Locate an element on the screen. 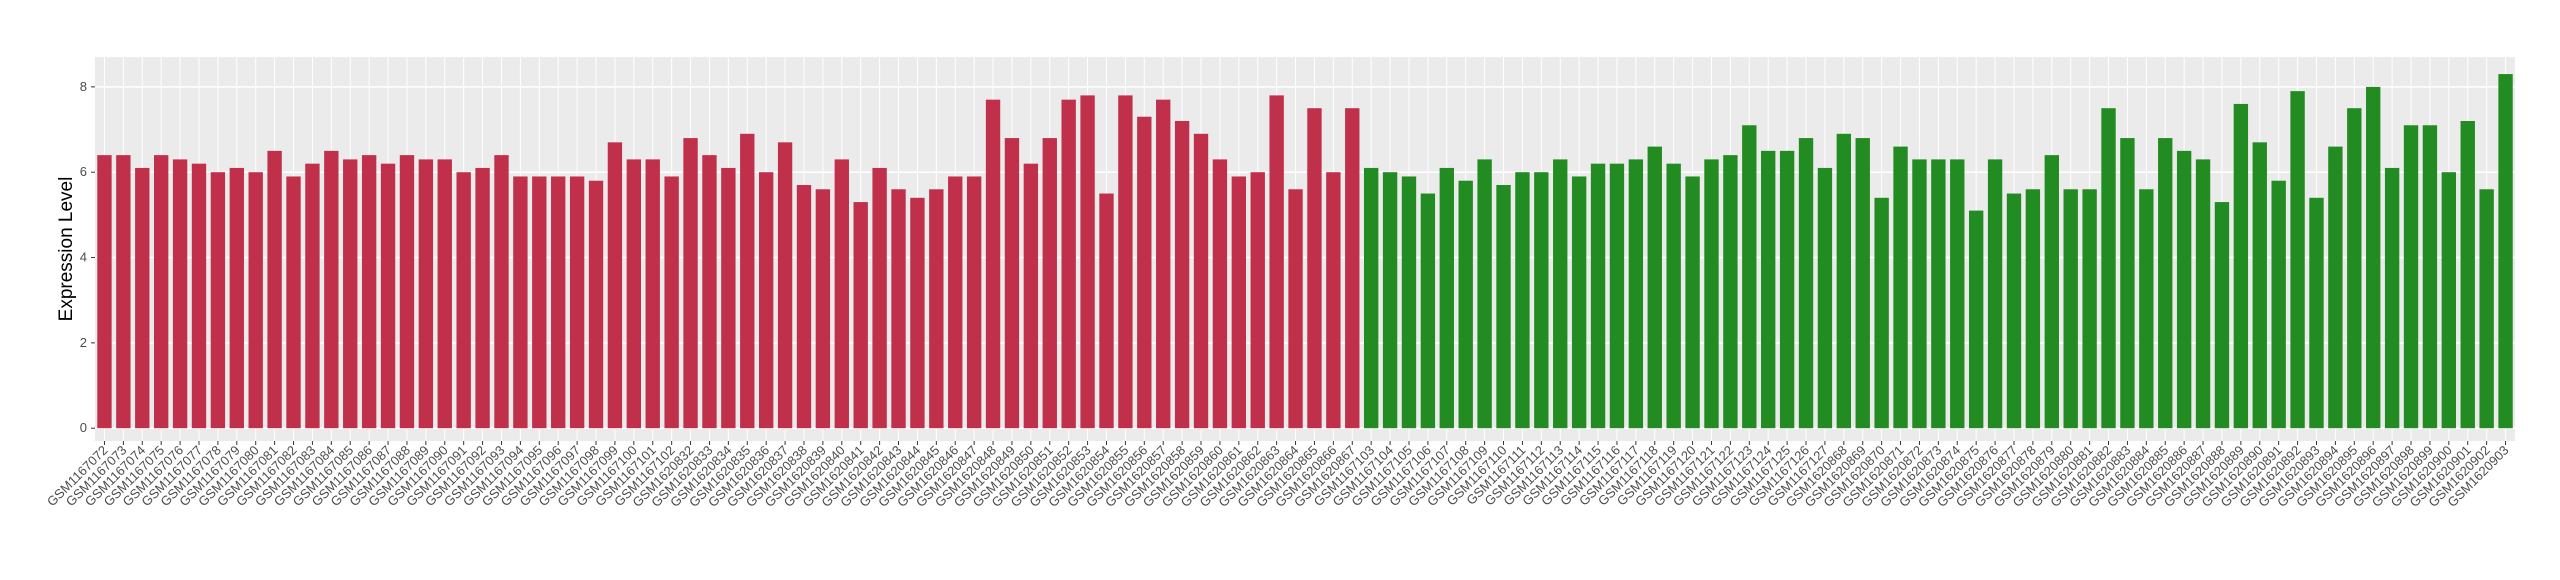  y-axis-title: Expression Level is located at coordinates (66, 249).